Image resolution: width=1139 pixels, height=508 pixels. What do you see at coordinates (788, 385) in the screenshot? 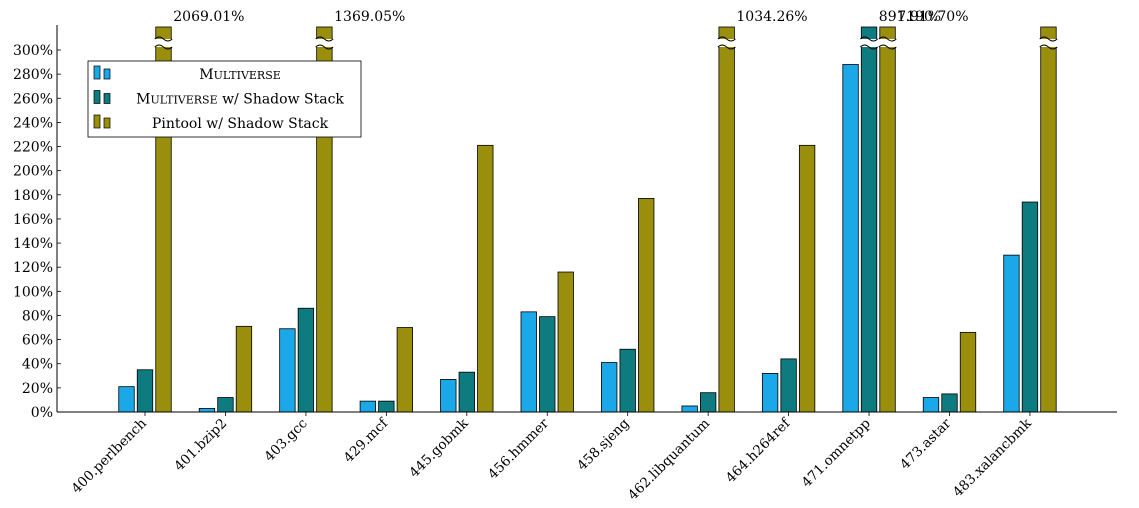
I see `bar-multiverse-w-shadow-stack-464-h264ref` at bounding box center [788, 385].